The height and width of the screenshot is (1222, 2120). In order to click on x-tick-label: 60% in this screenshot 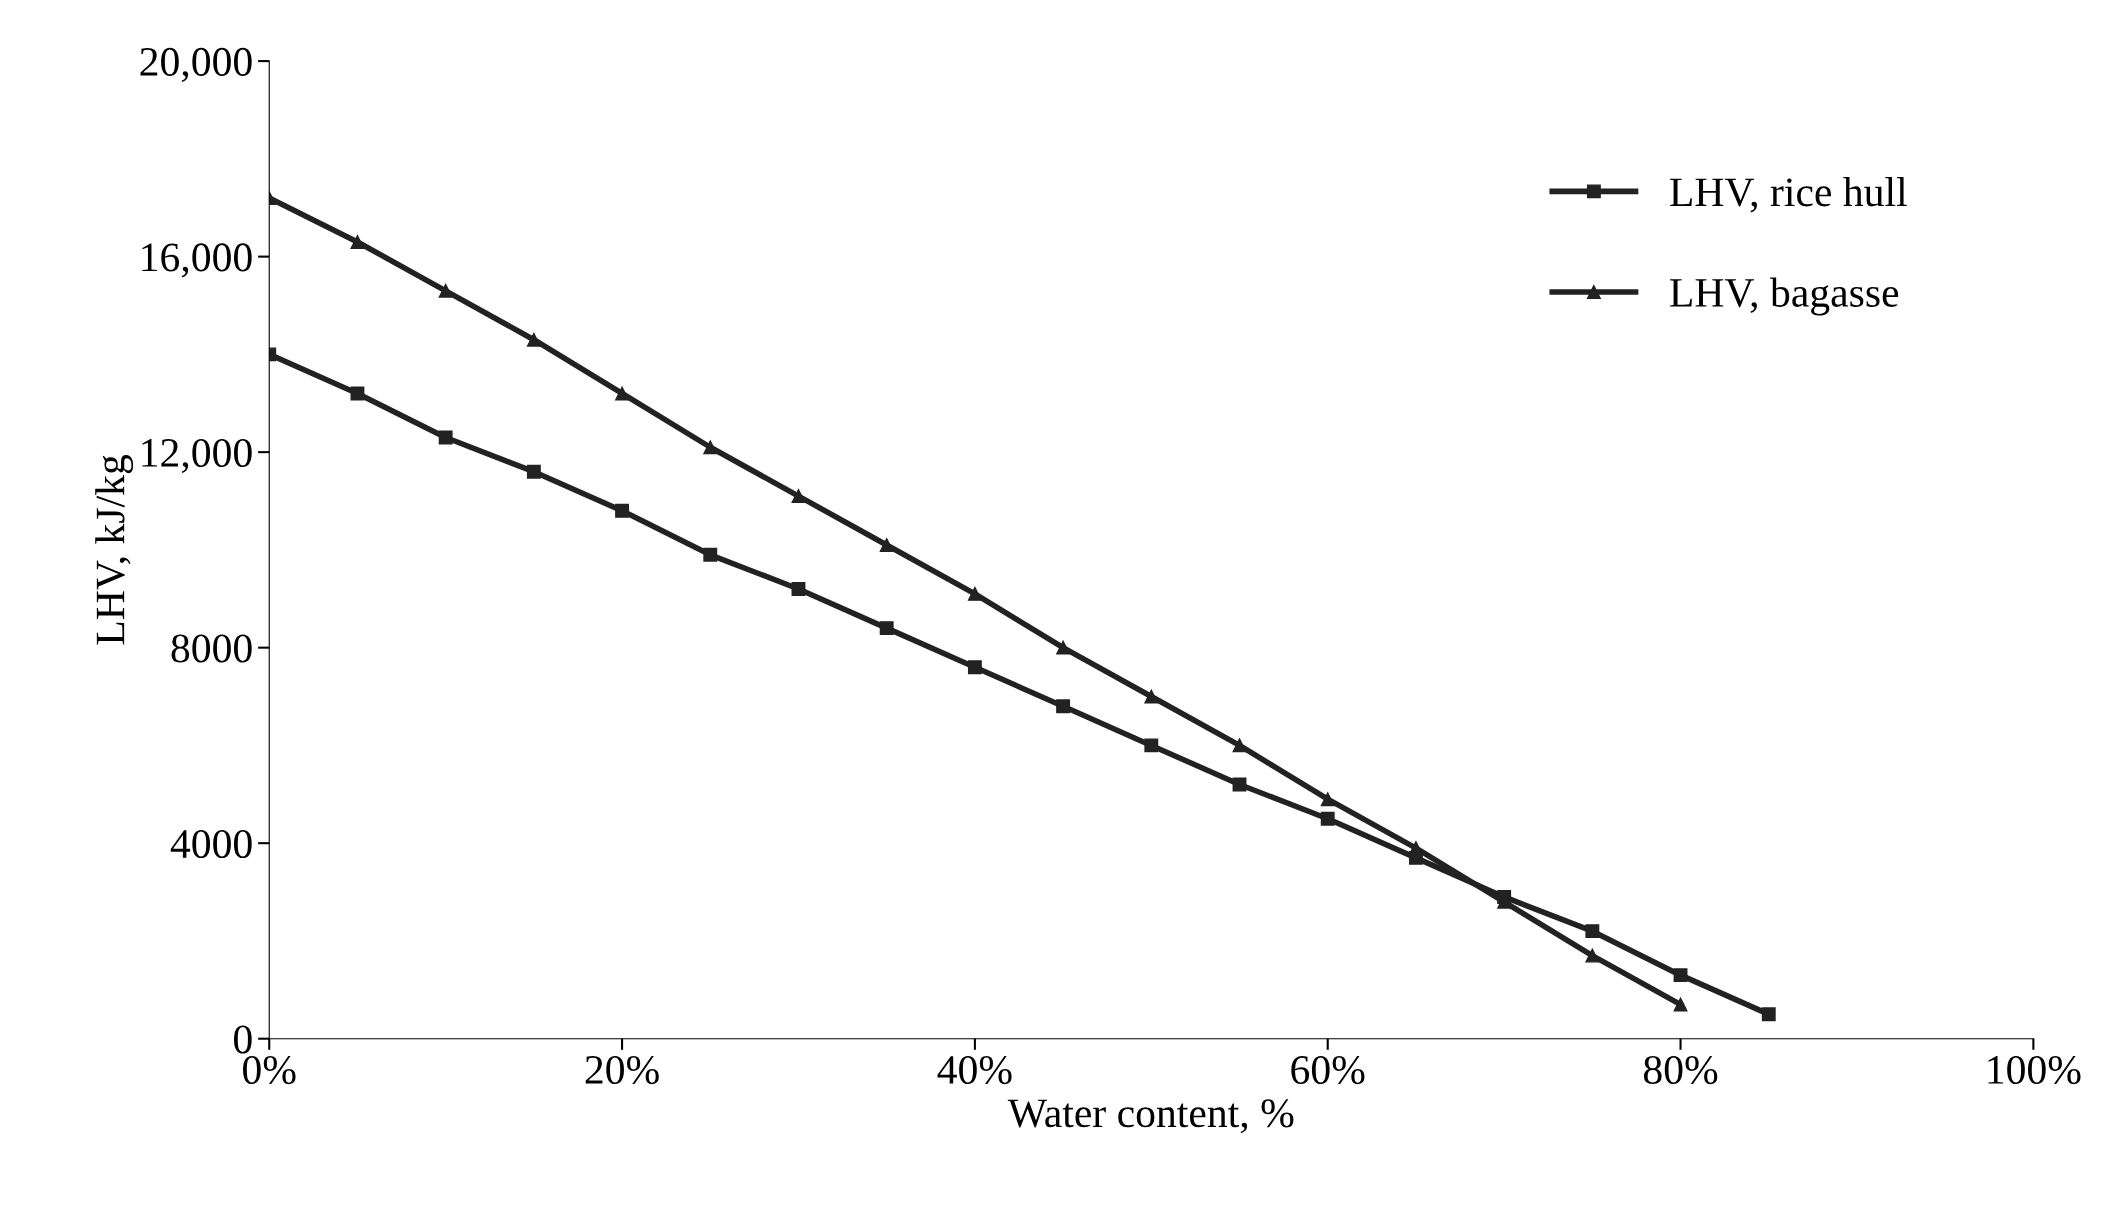, I will do `click(1328, 1070)`.